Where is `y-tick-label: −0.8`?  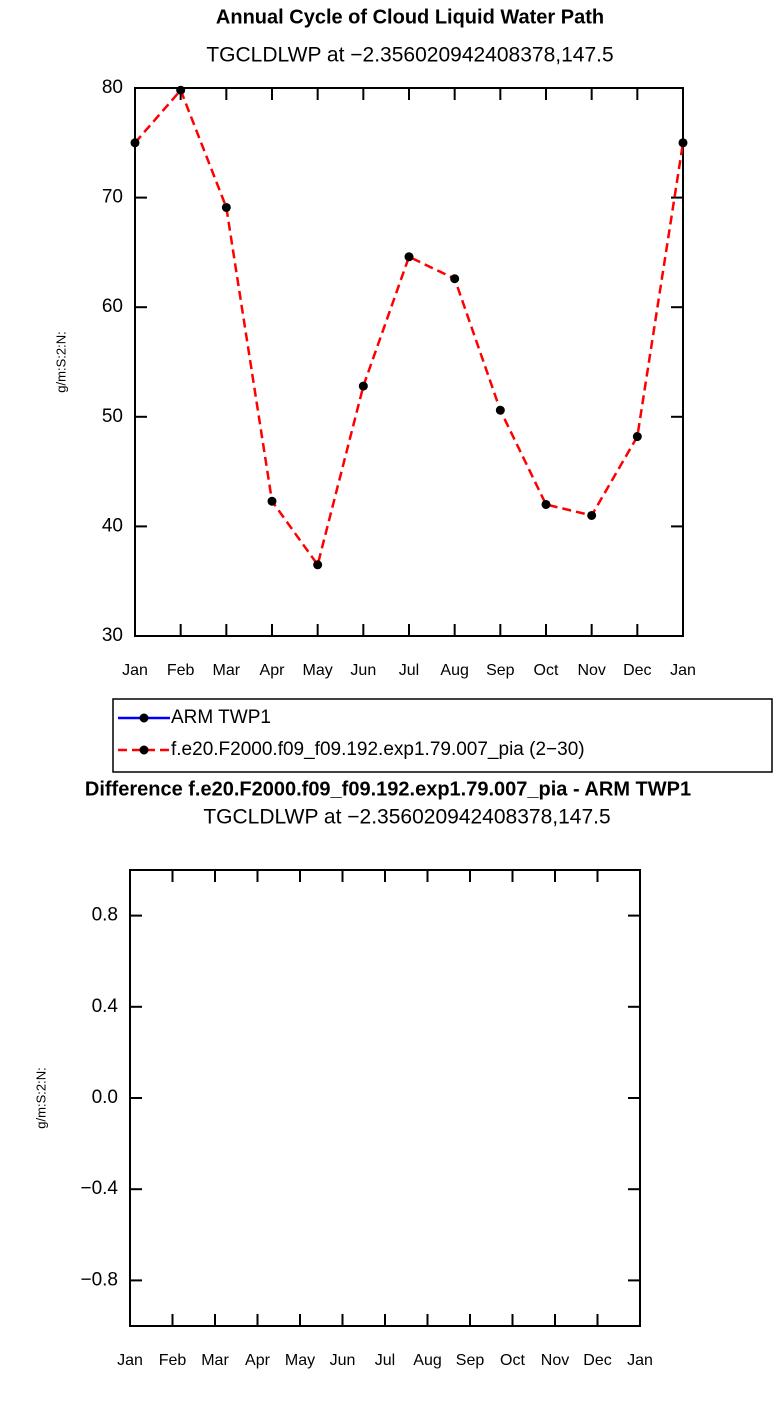 y-tick-label: −0.8 is located at coordinates (99, 1279).